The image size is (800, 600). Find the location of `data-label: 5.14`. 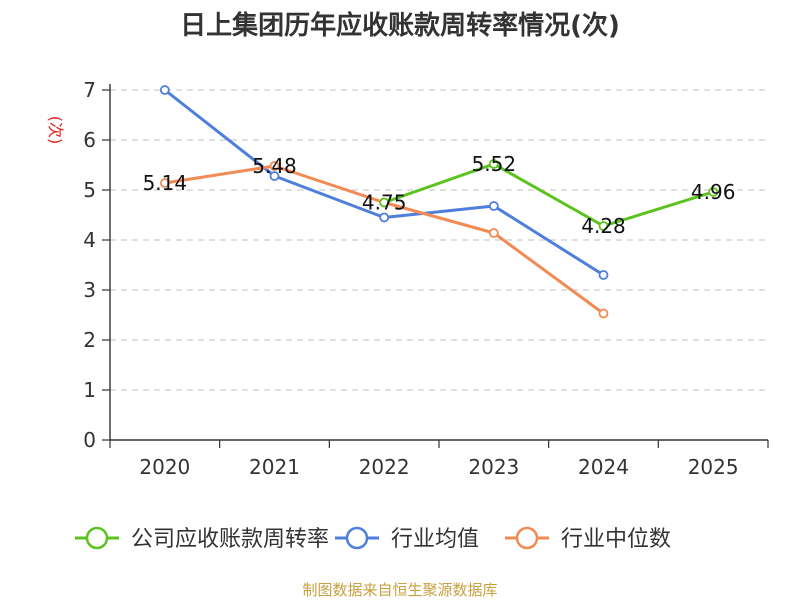

data-label: 5.14 is located at coordinates (165, 183).